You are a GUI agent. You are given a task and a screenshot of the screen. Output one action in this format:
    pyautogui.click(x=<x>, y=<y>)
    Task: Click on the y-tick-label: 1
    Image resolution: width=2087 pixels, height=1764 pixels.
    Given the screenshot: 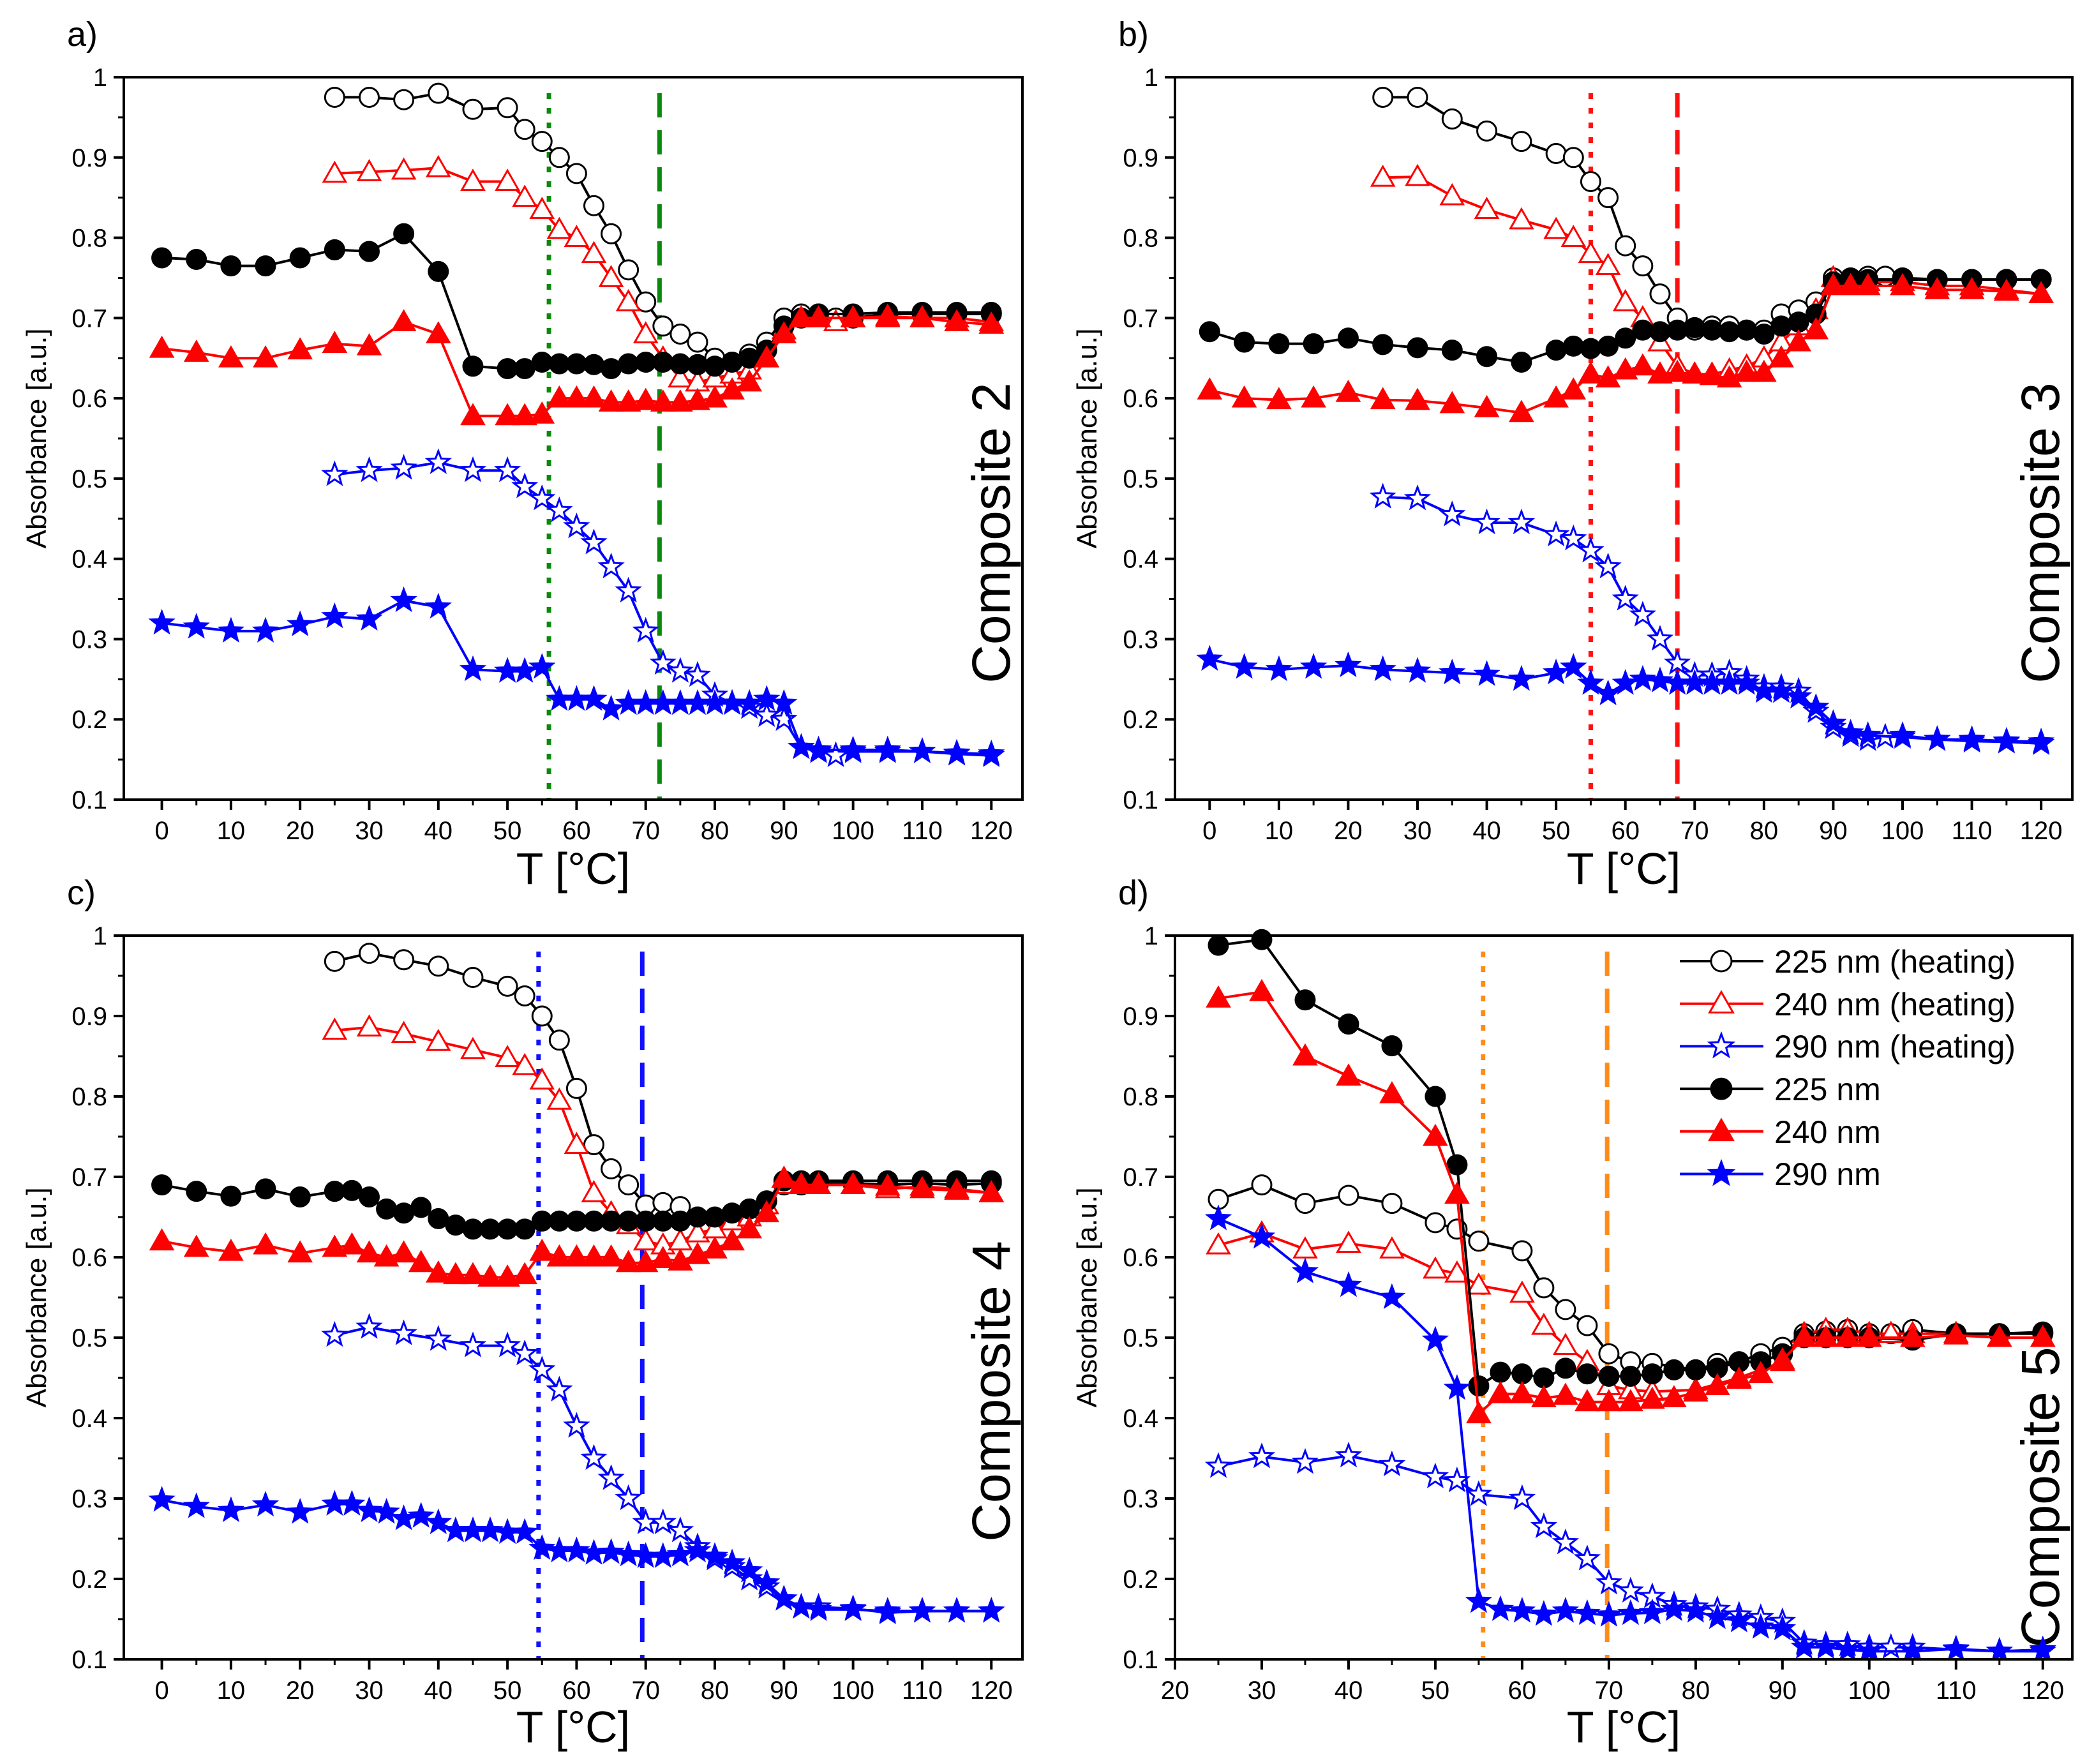 What is the action you would take?
    pyautogui.click(x=100, y=78)
    